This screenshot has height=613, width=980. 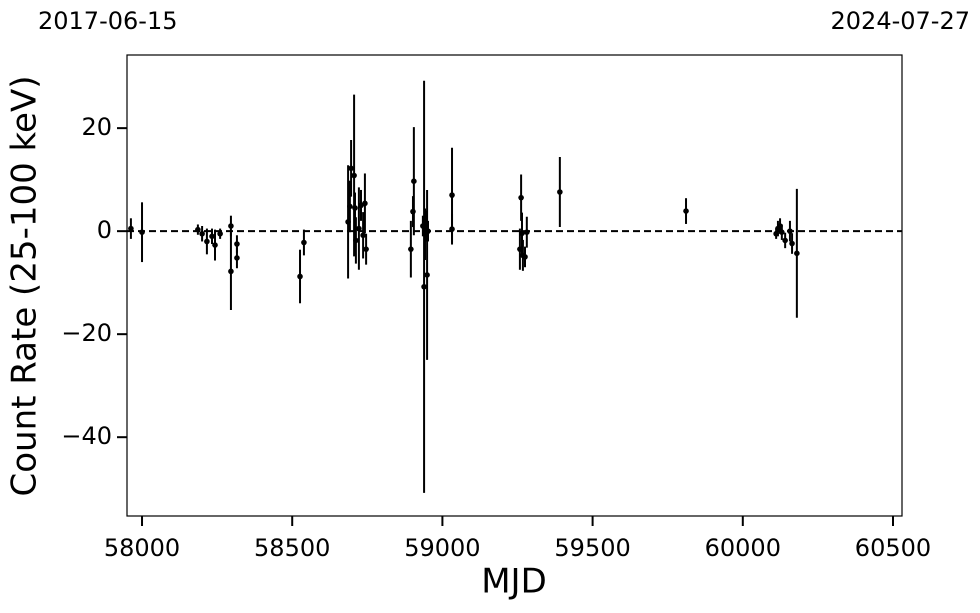 What do you see at coordinates (743, 548) in the screenshot?
I see `x-tick-label: 60000` at bounding box center [743, 548].